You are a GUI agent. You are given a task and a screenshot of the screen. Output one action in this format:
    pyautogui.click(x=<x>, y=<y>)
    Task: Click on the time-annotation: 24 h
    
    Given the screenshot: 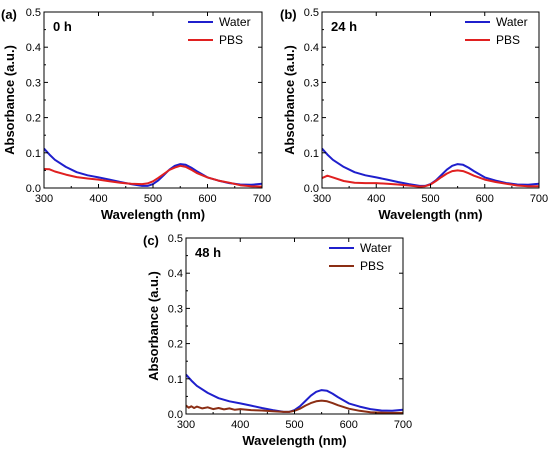 What is the action you would take?
    pyautogui.click(x=344, y=26)
    